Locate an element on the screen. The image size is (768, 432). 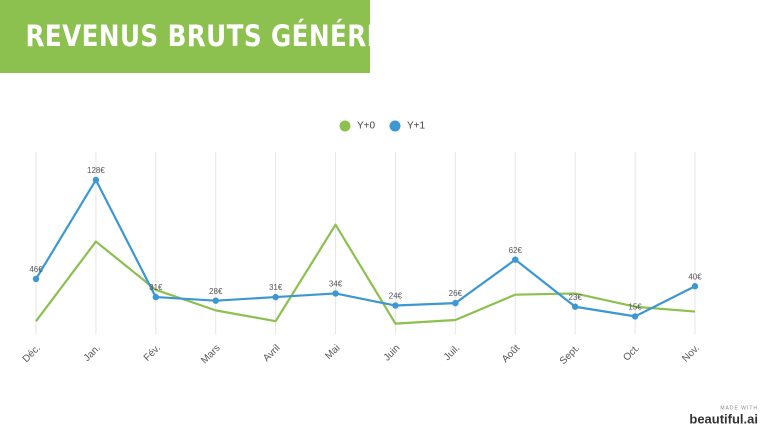
made-with: MADE WITH is located at coordinates (739, 408).